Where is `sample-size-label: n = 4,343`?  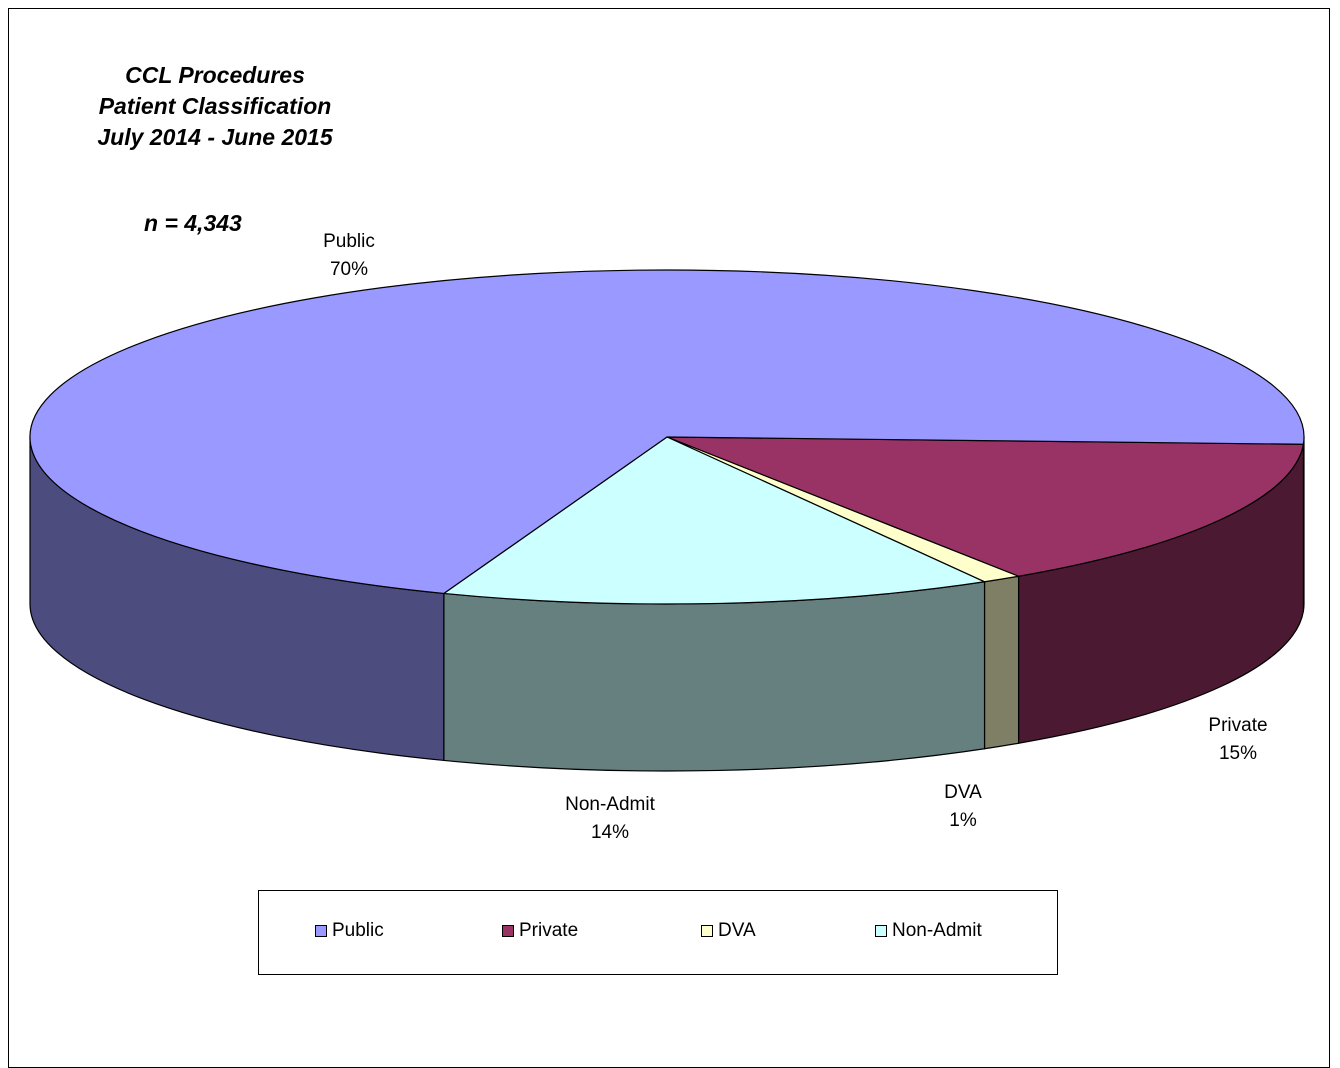 sample-size-label: n = 4,343 is located at coordinates (193, 223).